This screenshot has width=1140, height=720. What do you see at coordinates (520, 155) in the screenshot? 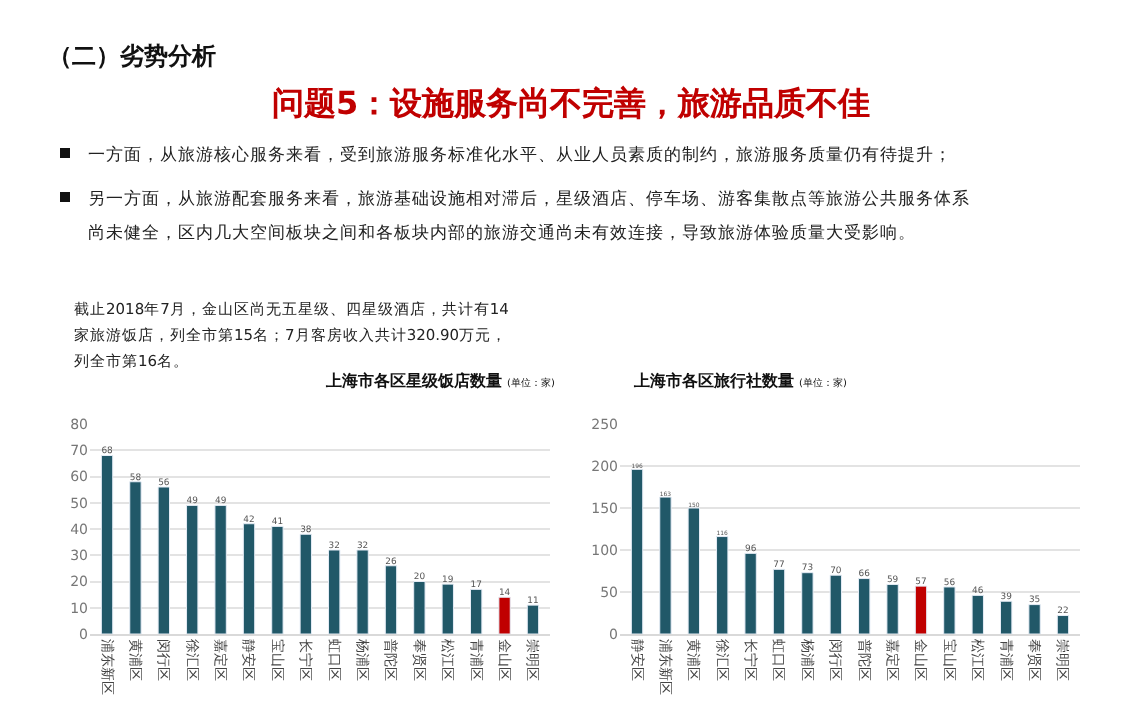
I see `text: 一方面，从旅游核心服务来看，受到旅游服务标准化水平、从业人员素质的制约，旅游服务质量仍有待提升；` at bounding box center [520, 155].